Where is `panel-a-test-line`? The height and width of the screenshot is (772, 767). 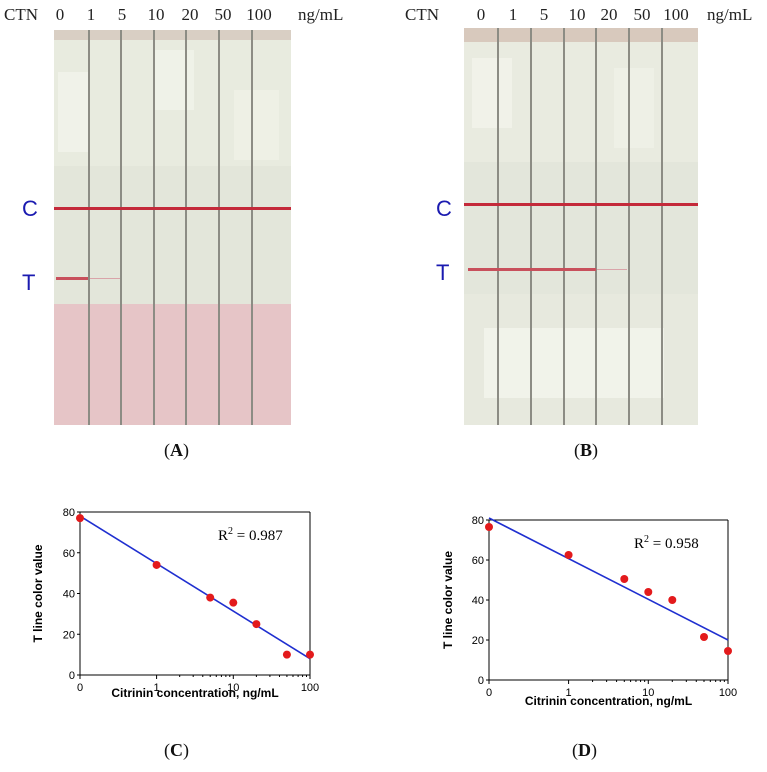 panel-a-test-line is located at coordinates (72, 278).